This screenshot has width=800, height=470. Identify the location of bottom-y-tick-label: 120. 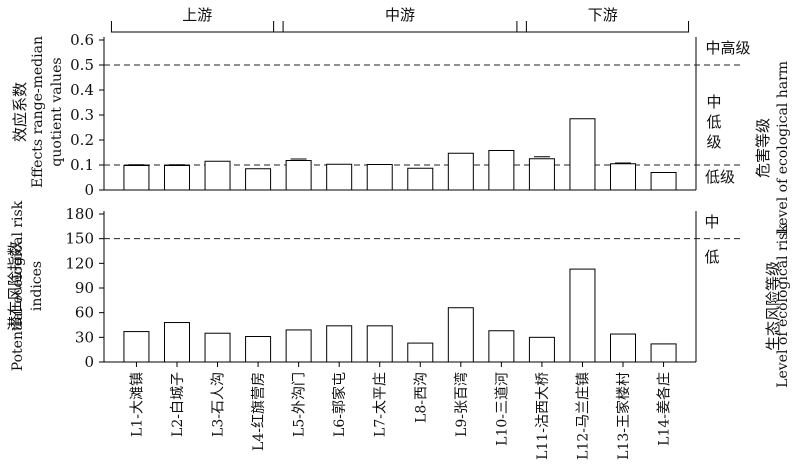
(79, 263).